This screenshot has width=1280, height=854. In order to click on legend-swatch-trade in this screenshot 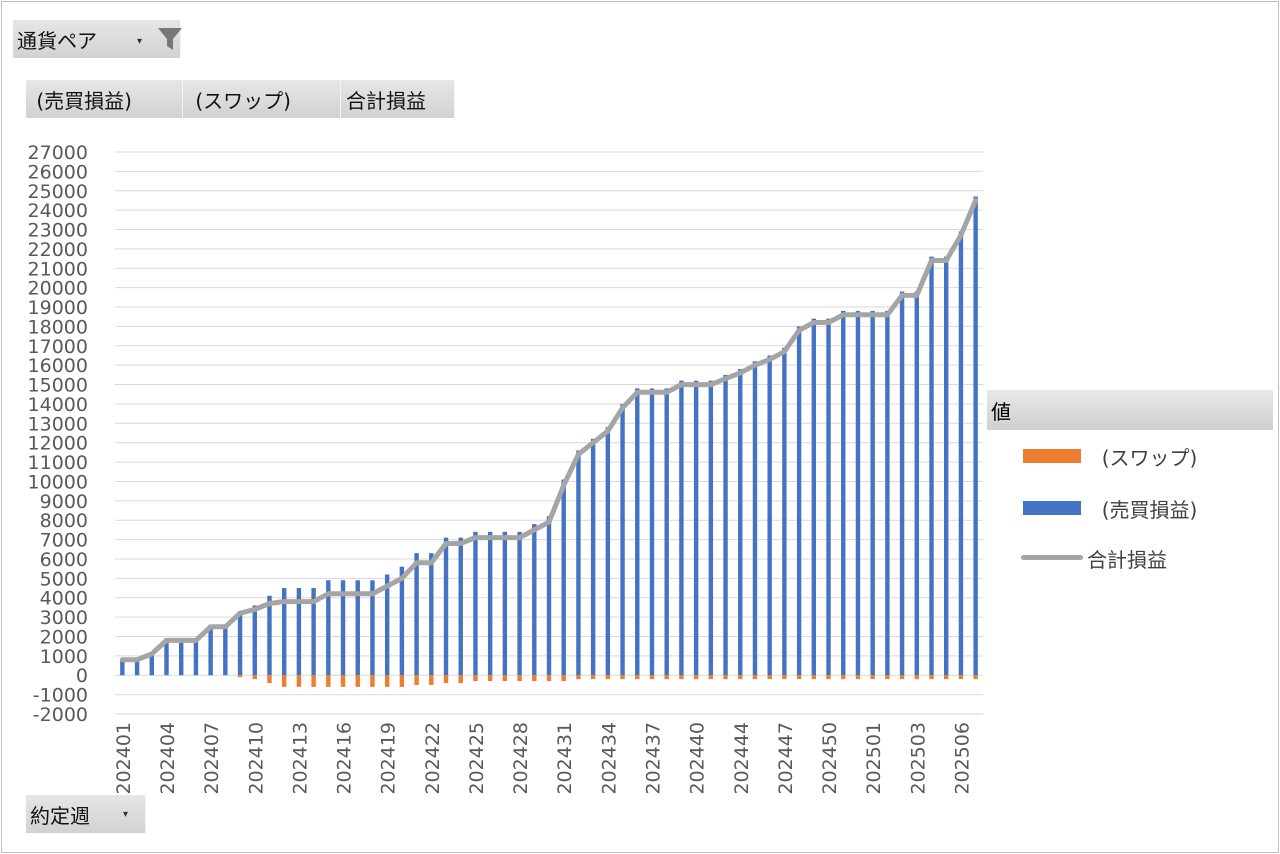, I will do `click(1052, 508)`.